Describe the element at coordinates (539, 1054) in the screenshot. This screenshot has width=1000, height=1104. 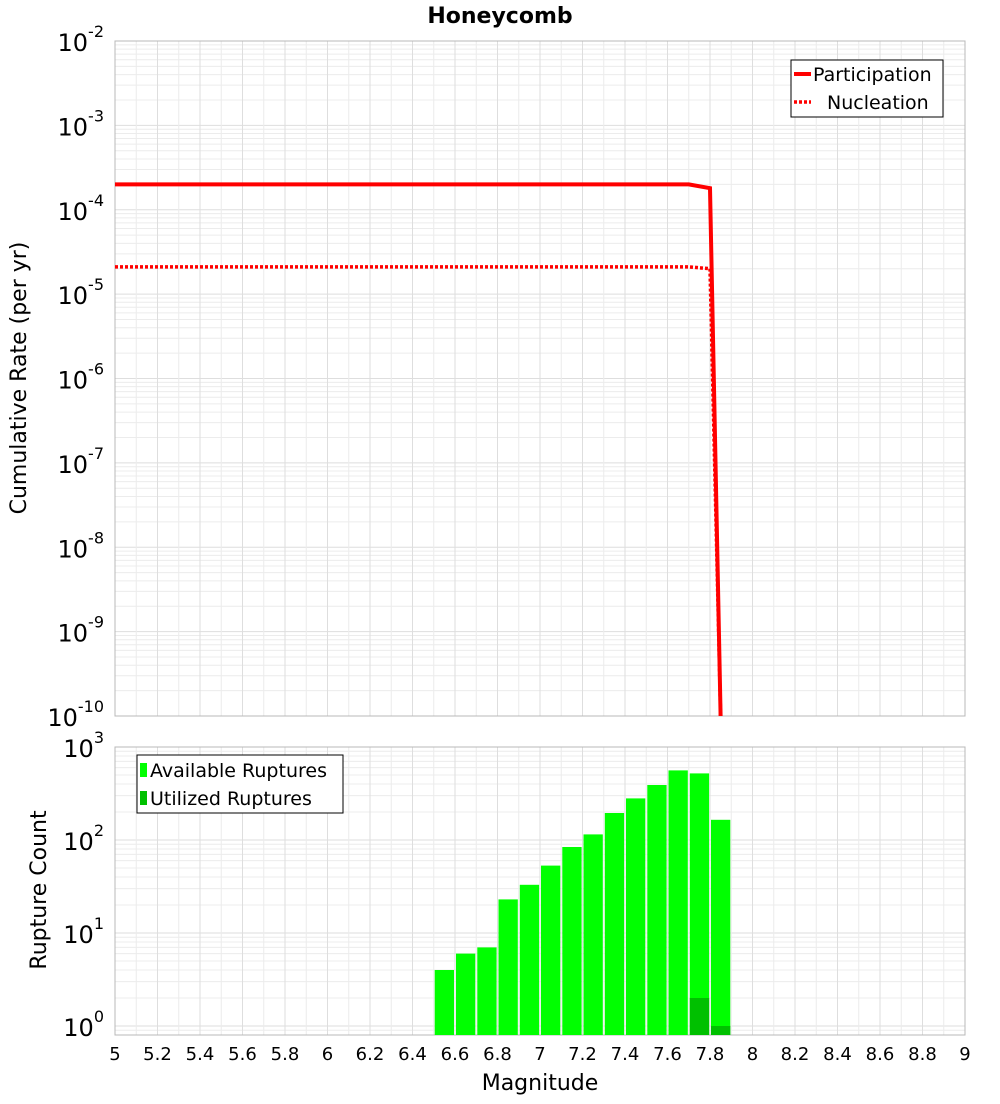
I see `x-tick-label: 7` at that location.